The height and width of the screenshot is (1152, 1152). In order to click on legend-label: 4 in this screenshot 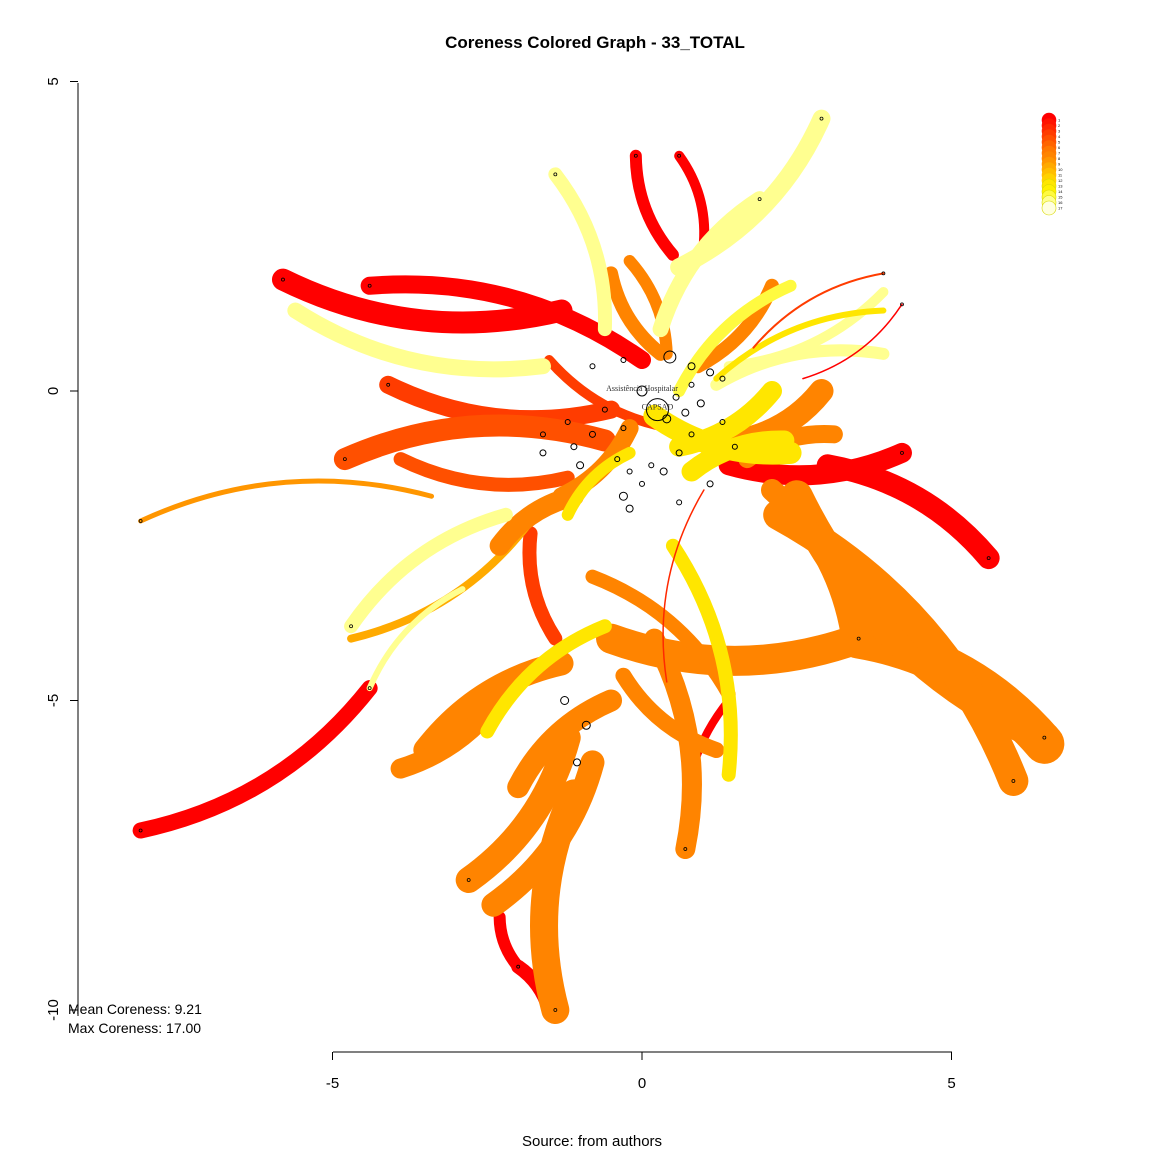, I will do `click(1059, 136)`.